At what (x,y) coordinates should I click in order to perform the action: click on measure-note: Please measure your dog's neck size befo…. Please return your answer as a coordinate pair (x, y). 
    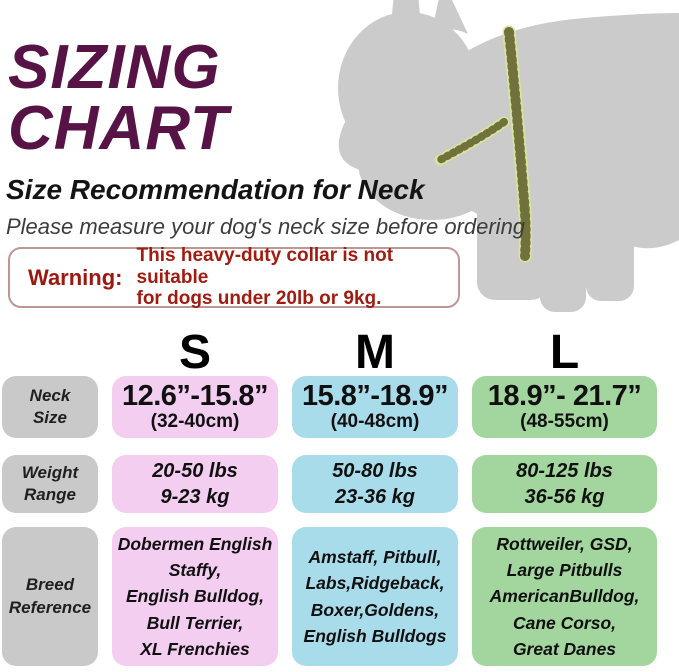
    Looking at the image, I should click on (266, 226).